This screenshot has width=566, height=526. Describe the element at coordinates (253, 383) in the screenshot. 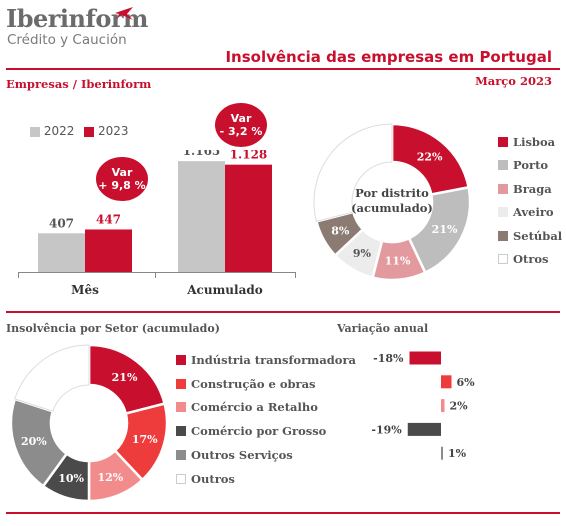

I see `legend-label: Construção e obras` at that location.